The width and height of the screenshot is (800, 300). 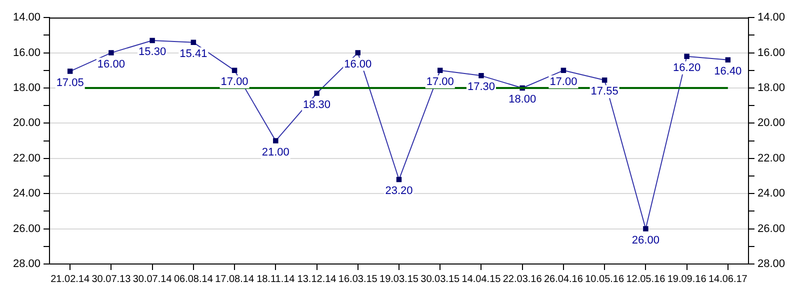 I want to click on y-tick-label: 20.00, so click(x=26, y=123).